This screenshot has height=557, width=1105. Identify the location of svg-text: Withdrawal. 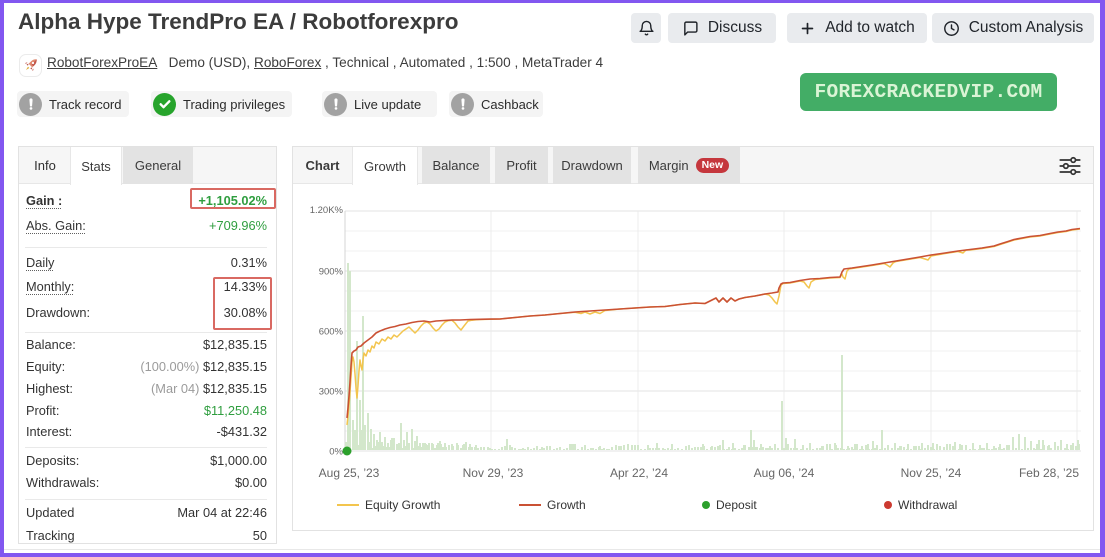
(927, 505).